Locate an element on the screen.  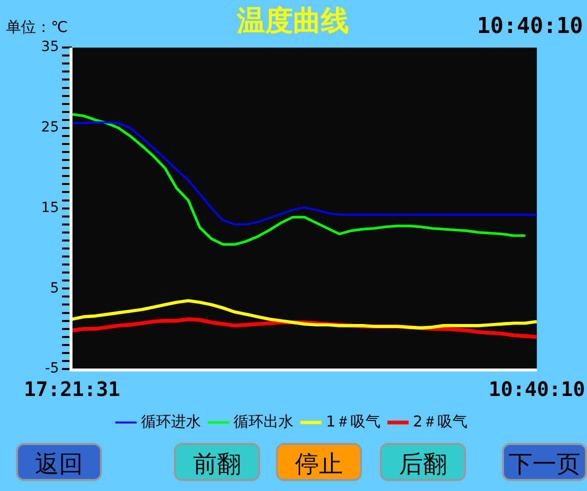
text: 返回 is located at coordinates (59, 462).